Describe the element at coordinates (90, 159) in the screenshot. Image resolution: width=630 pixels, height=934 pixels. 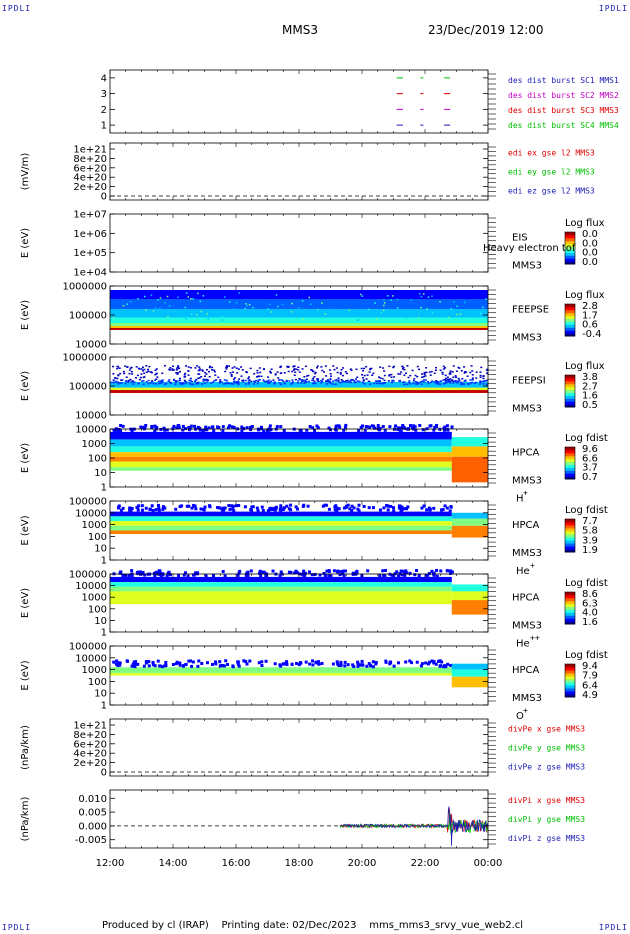
I see `y-tick-label: 8e+20` at that location.